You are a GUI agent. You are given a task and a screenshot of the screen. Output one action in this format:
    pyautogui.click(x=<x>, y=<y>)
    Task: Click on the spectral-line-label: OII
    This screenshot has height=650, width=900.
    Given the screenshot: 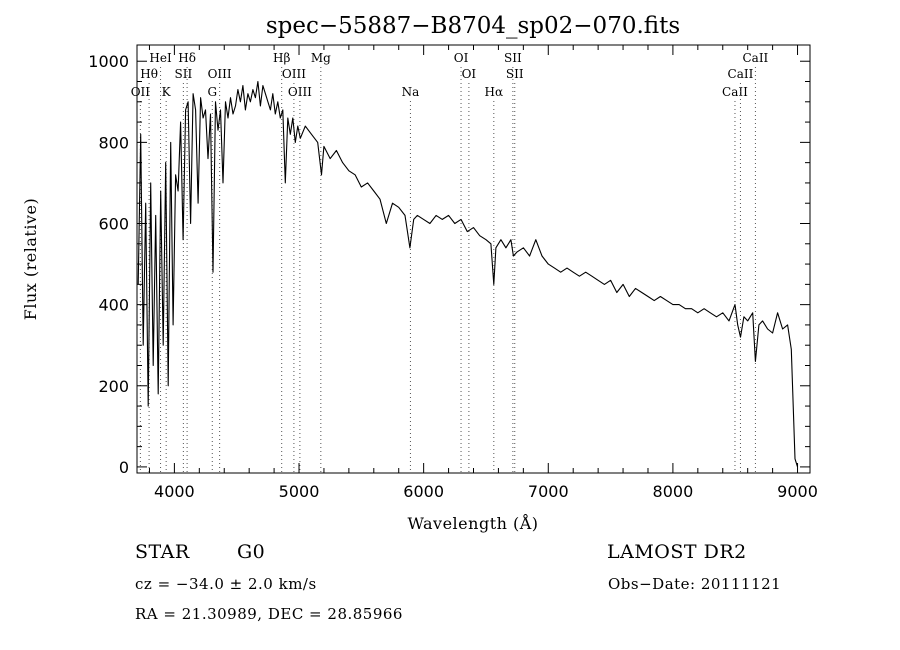 What is the action you would take?
    pyautogui.click(x=141, y=92)
    